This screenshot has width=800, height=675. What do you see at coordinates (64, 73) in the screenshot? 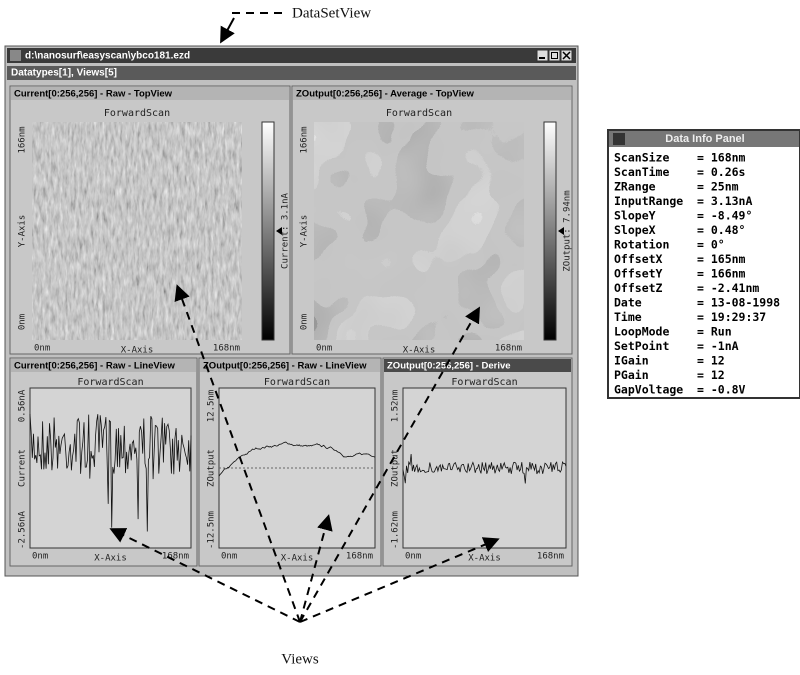
I see `window-subtitle: Datatypes[1], Views[5]` at bounding box center [64, 73].